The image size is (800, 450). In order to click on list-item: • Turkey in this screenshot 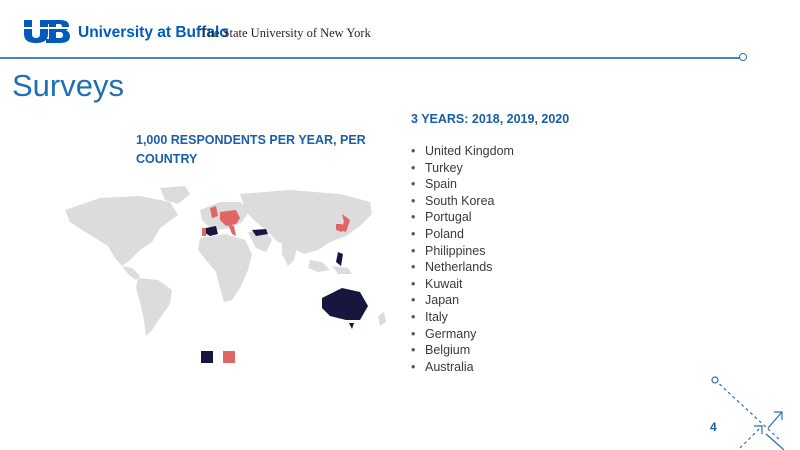, I will do `click(437, 167)`.